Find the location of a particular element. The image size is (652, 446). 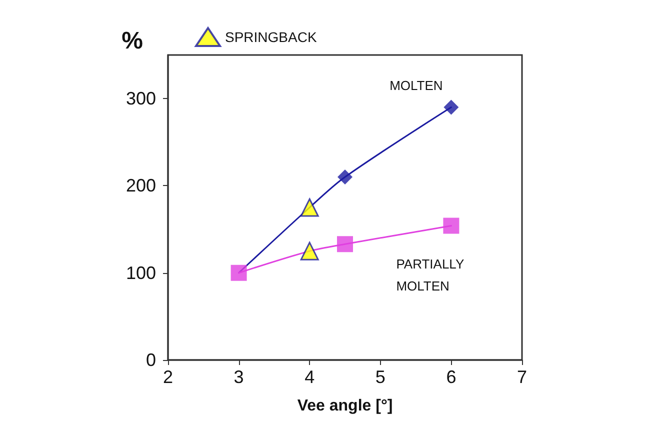

y-tick-label: 200 is located at coordinates (141, 186).